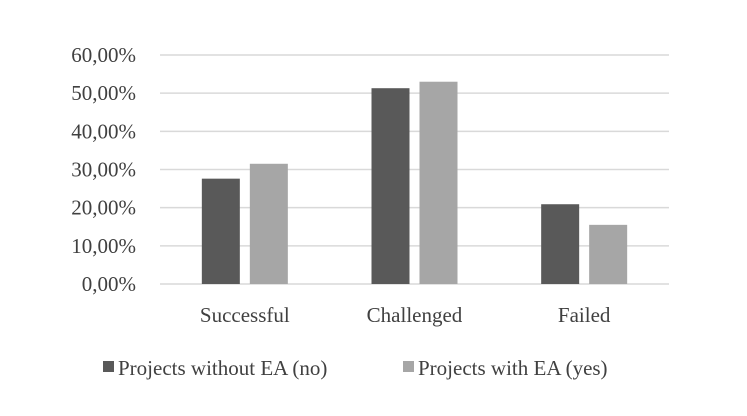  I want to click on x-tick-label: Challenged, so click(415, 315).